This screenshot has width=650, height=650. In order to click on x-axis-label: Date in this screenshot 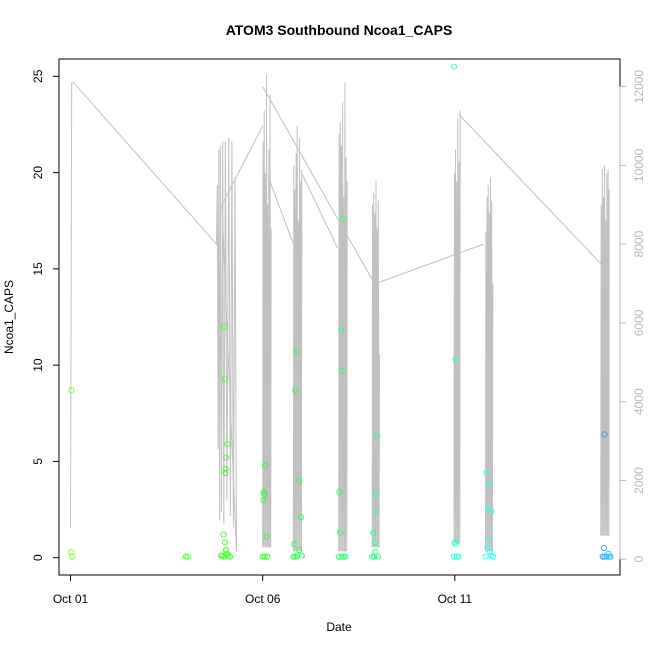, I will do `click(339, 627)`.